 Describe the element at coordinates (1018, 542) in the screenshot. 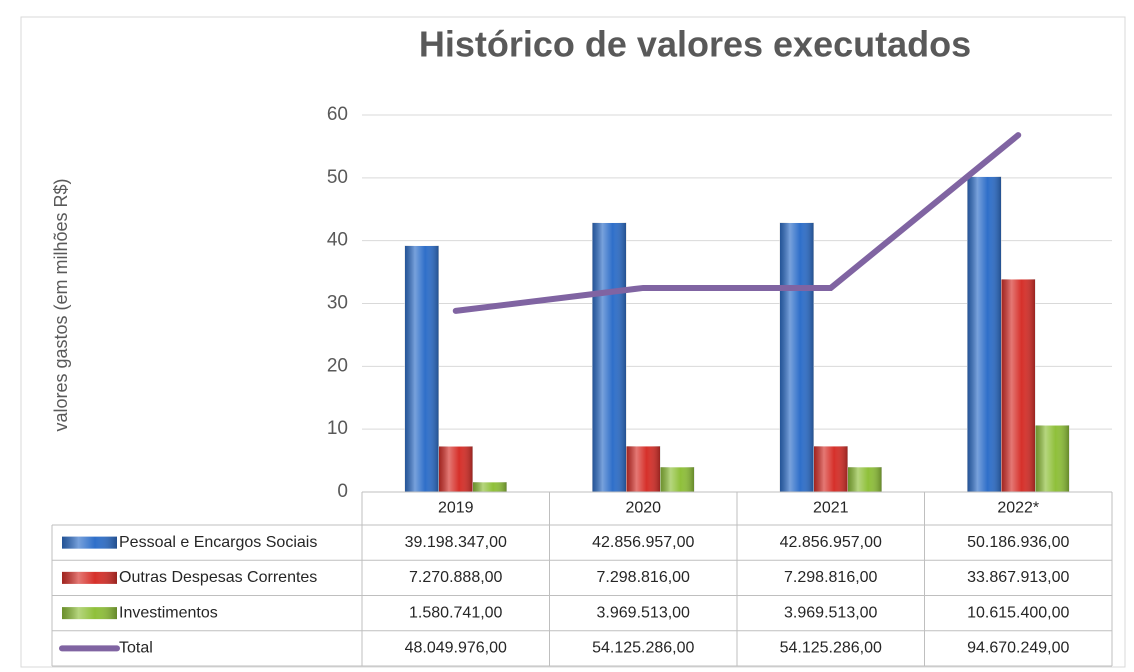

I see `table-value: 50.186.936,00` at that location.